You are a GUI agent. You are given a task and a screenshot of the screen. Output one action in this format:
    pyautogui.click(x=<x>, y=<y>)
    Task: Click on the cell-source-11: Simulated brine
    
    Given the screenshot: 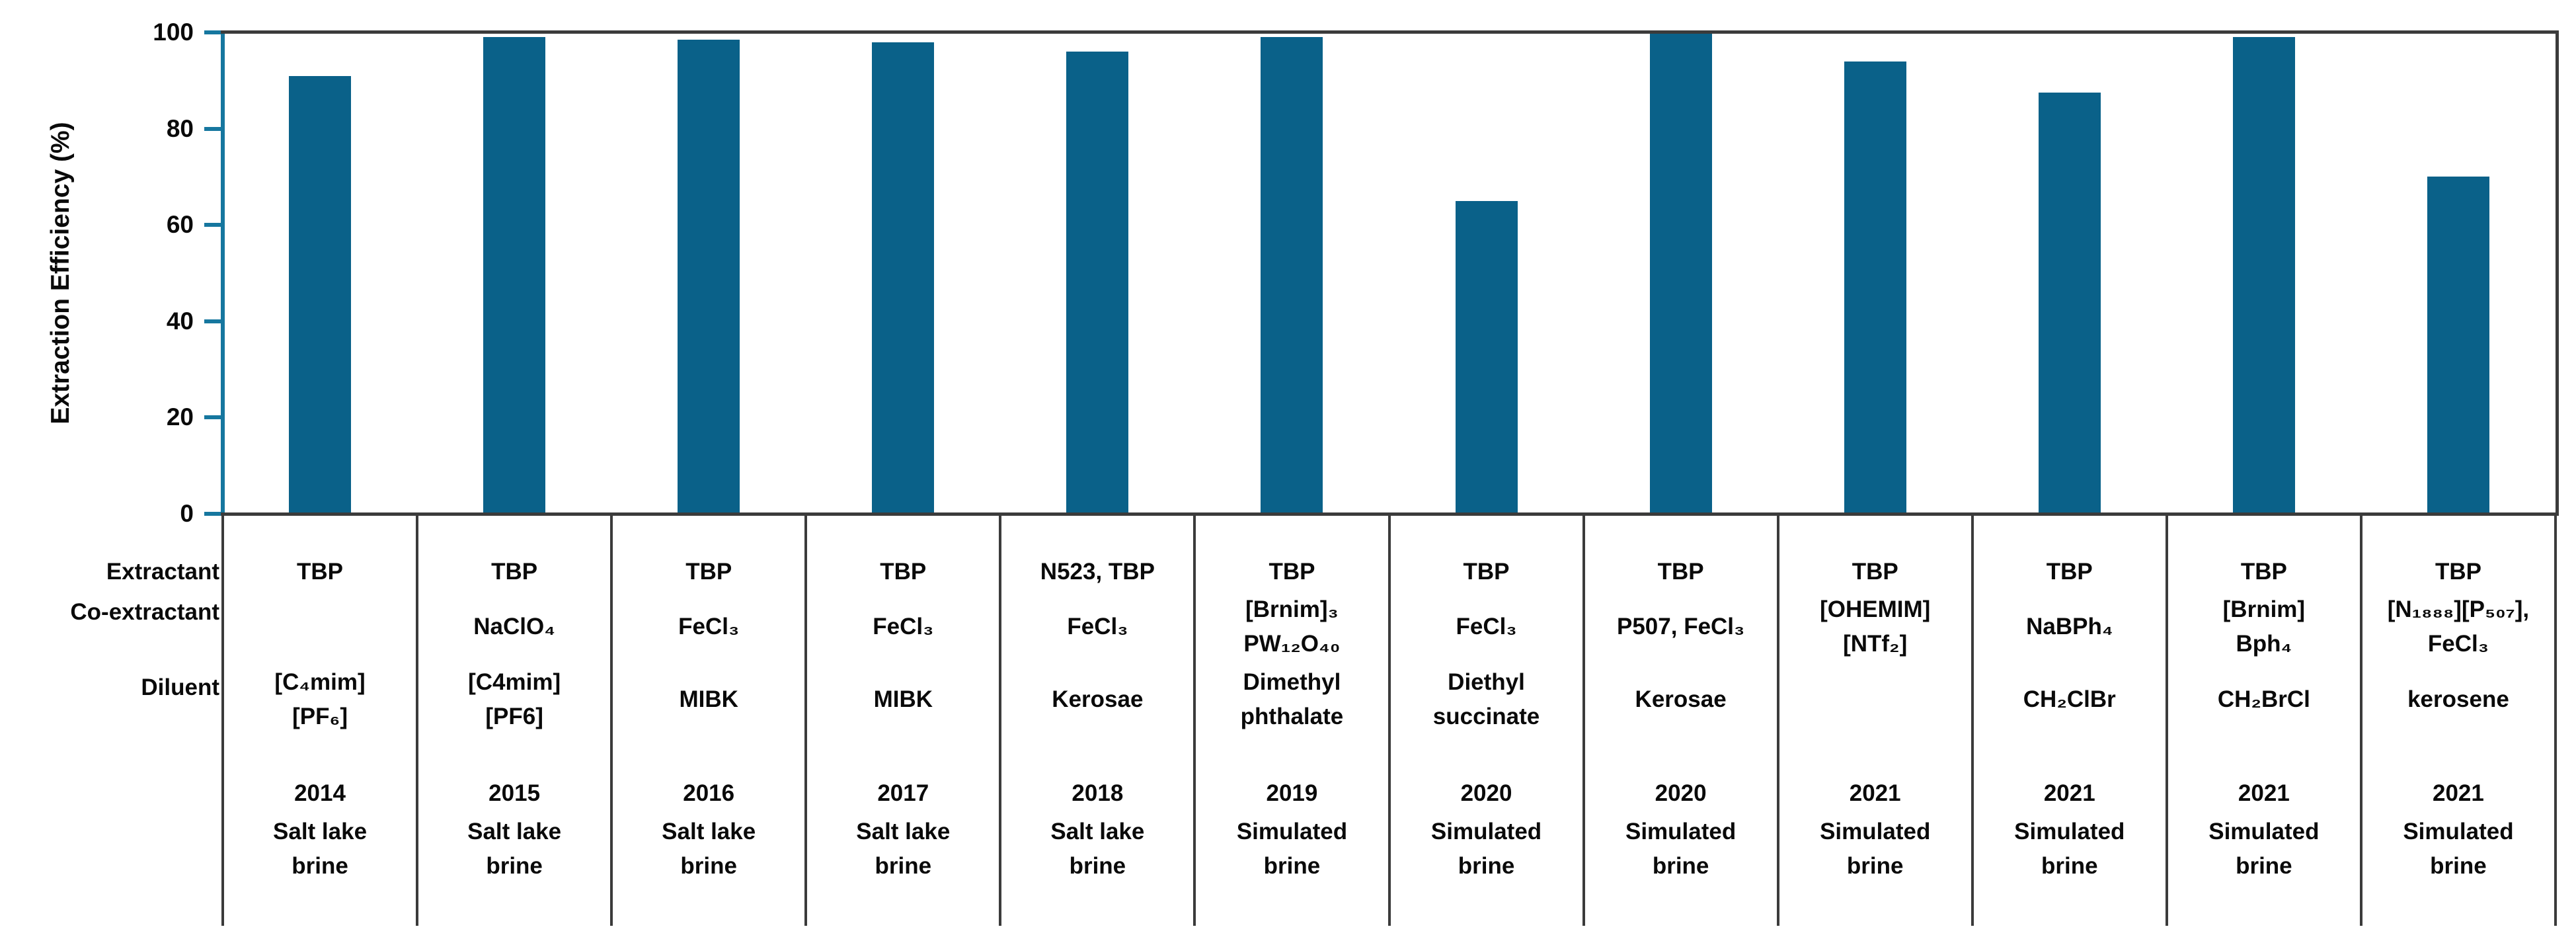 What is the action you would take?
    pyautogui.click(x=2264, y=849)
    